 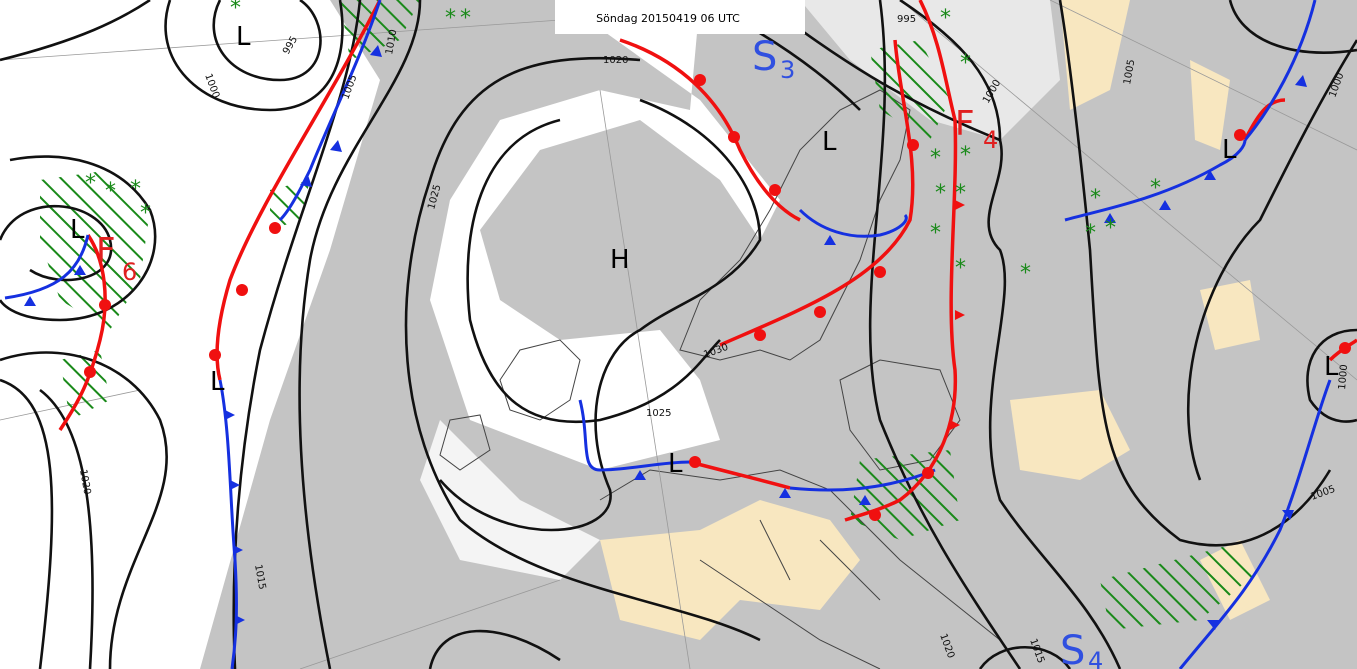 I want to click on title-box, so click(x=680, y=17).